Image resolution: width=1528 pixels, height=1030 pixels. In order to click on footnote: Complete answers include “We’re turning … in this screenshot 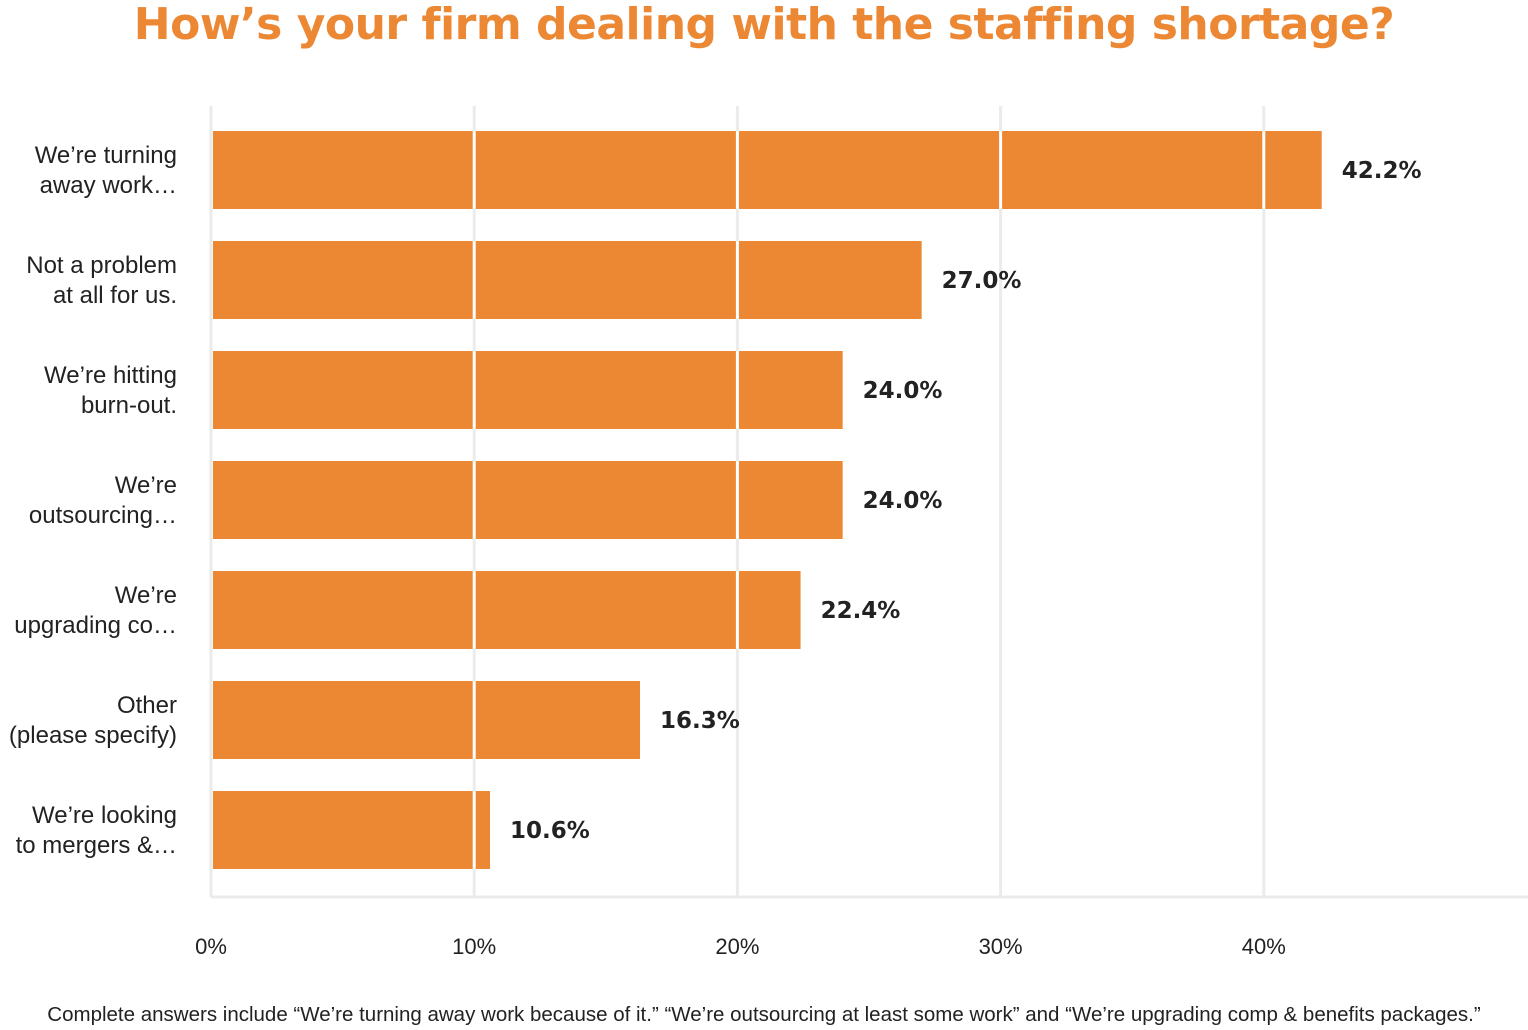, I will do `click(764, 1014)`.